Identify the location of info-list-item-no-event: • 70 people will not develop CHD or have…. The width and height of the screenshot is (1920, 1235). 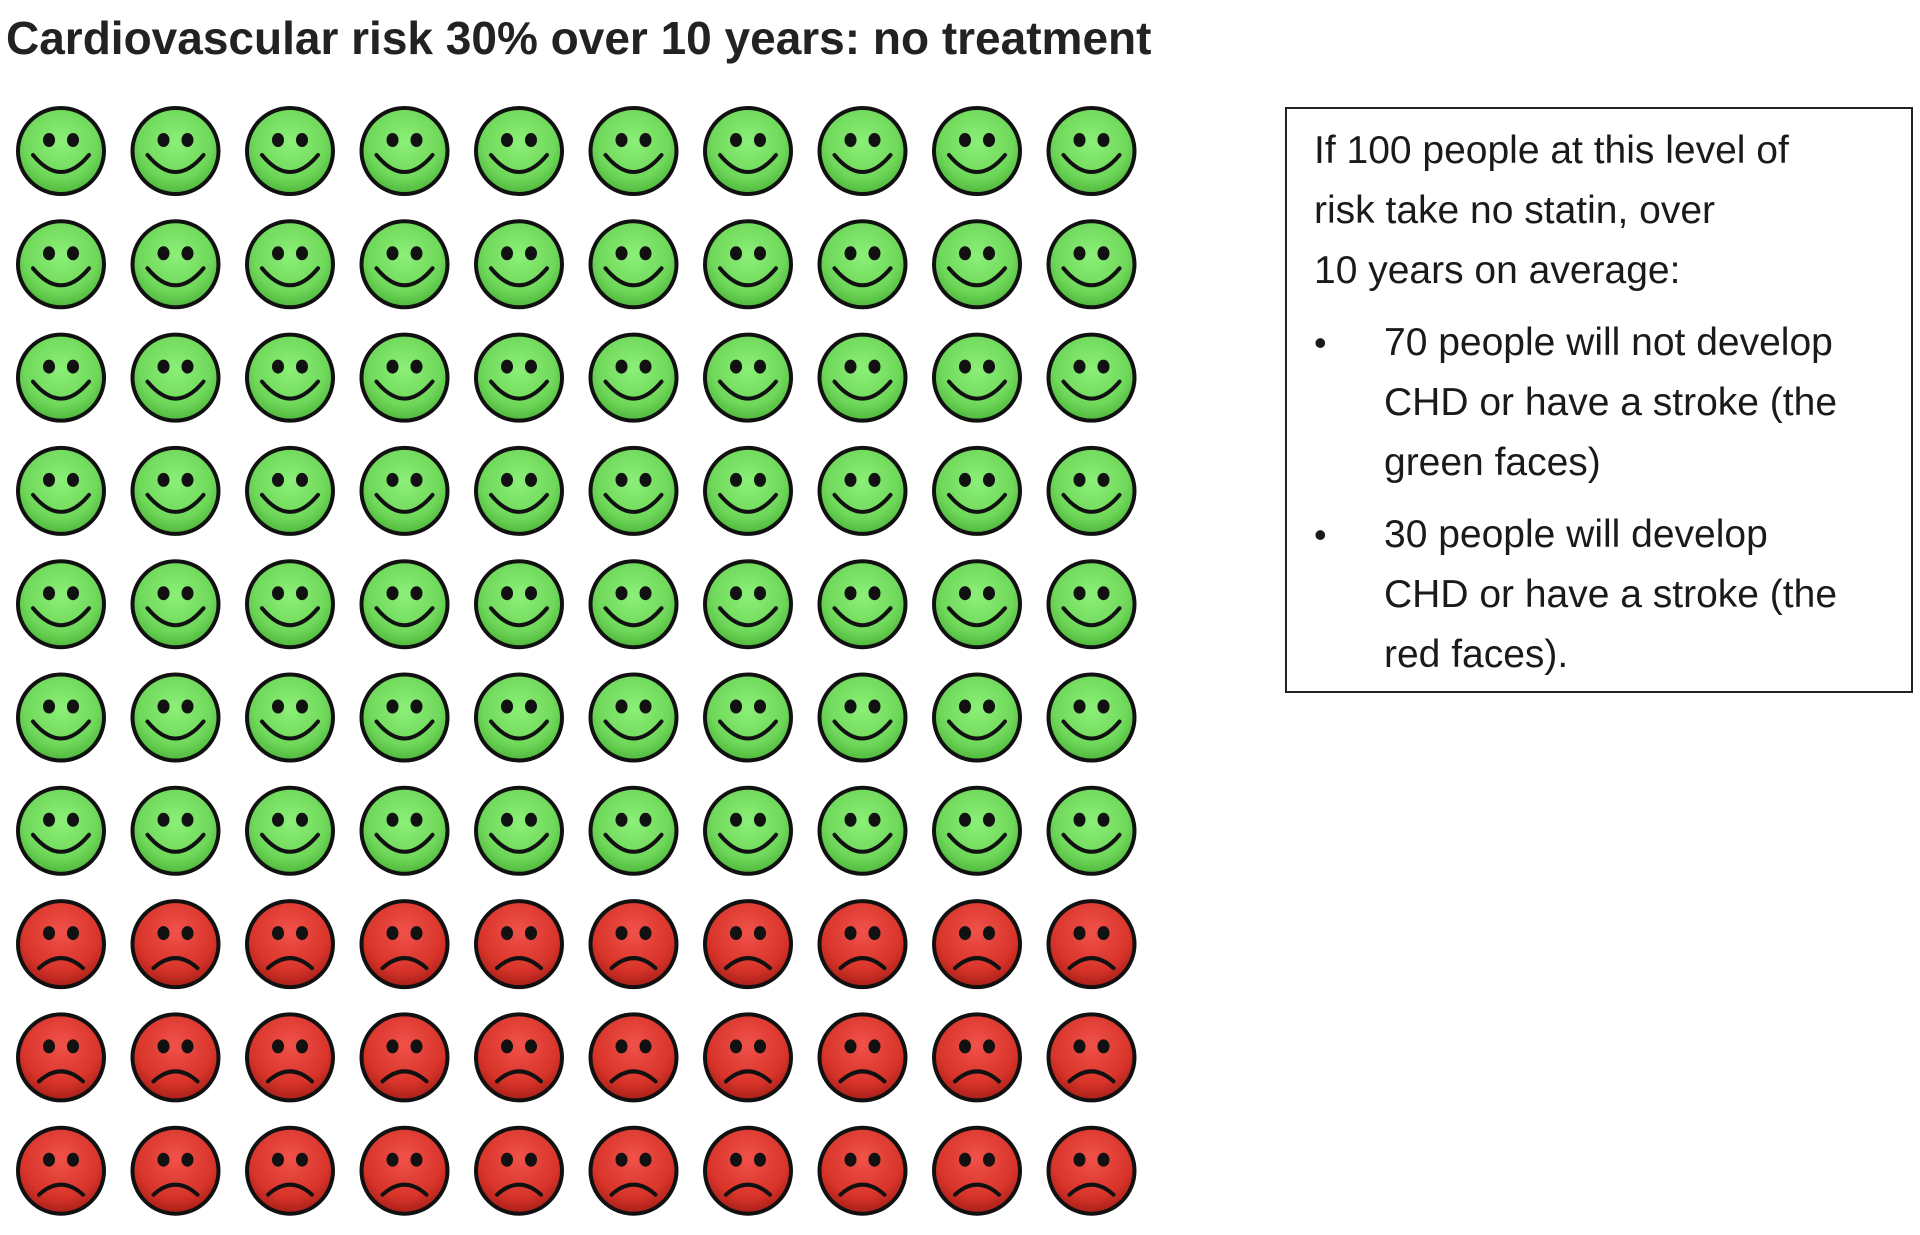
(1612, 403).